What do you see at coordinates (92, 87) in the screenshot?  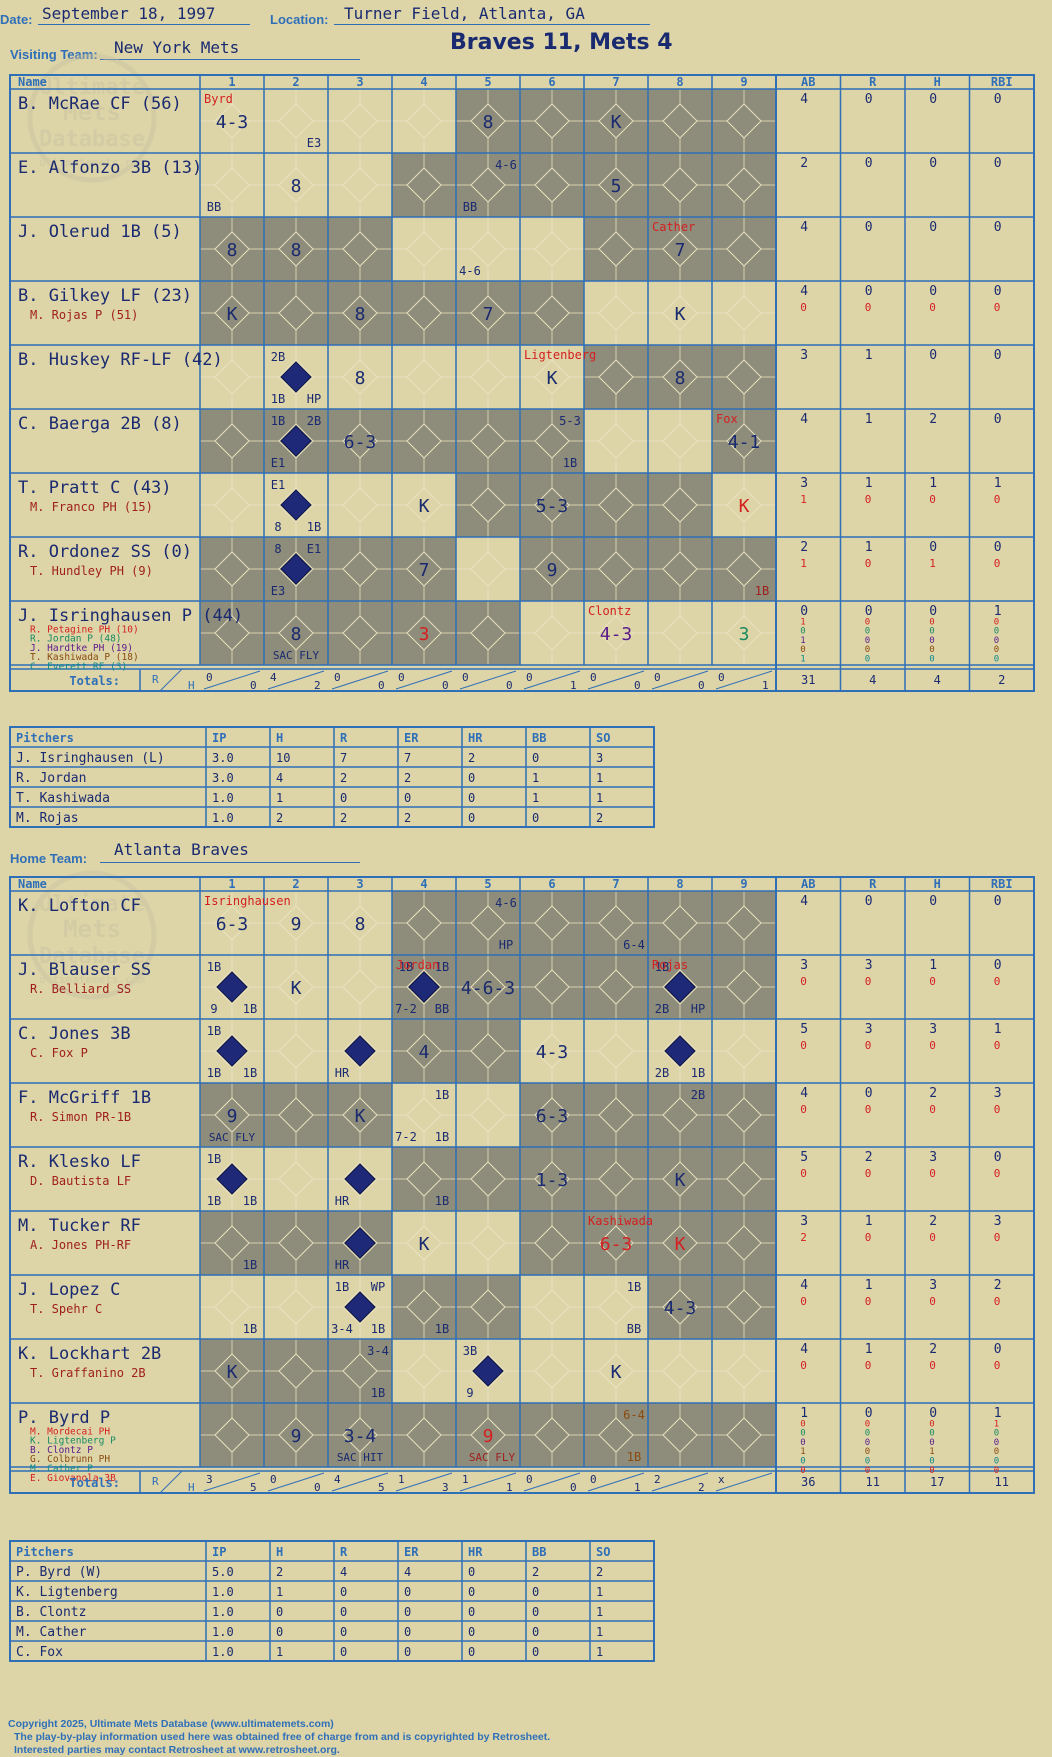 I see `watermark-text: Ultimate` at bounding box center [92, 87].